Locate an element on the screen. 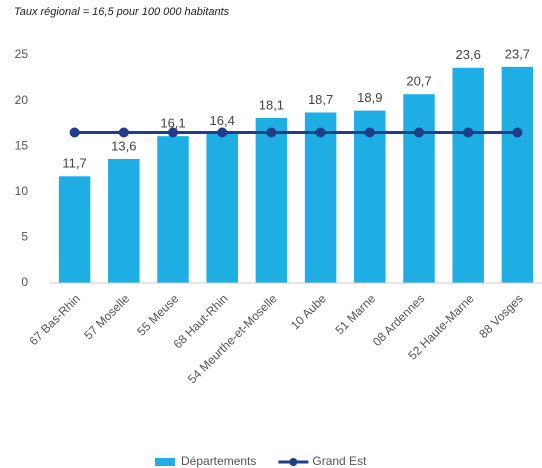  legend-label: Grand Est is located at coordinates (339, 461).